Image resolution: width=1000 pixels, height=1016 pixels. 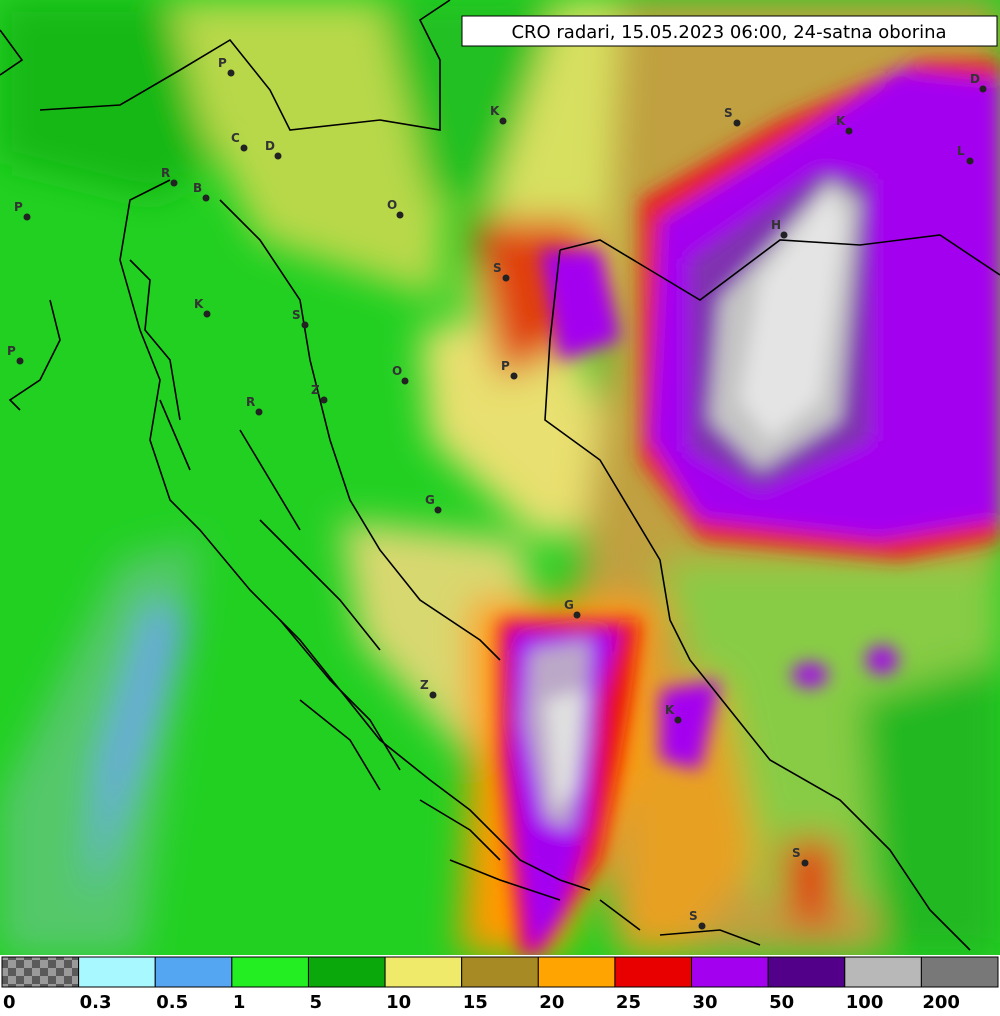 I want to click on legend-label: 20, so click(x=551, y=1002).